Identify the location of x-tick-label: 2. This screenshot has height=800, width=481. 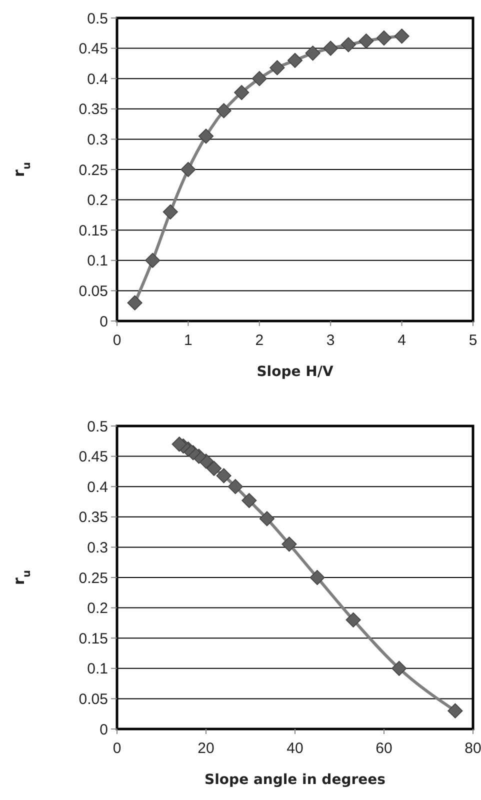
(259, 340).